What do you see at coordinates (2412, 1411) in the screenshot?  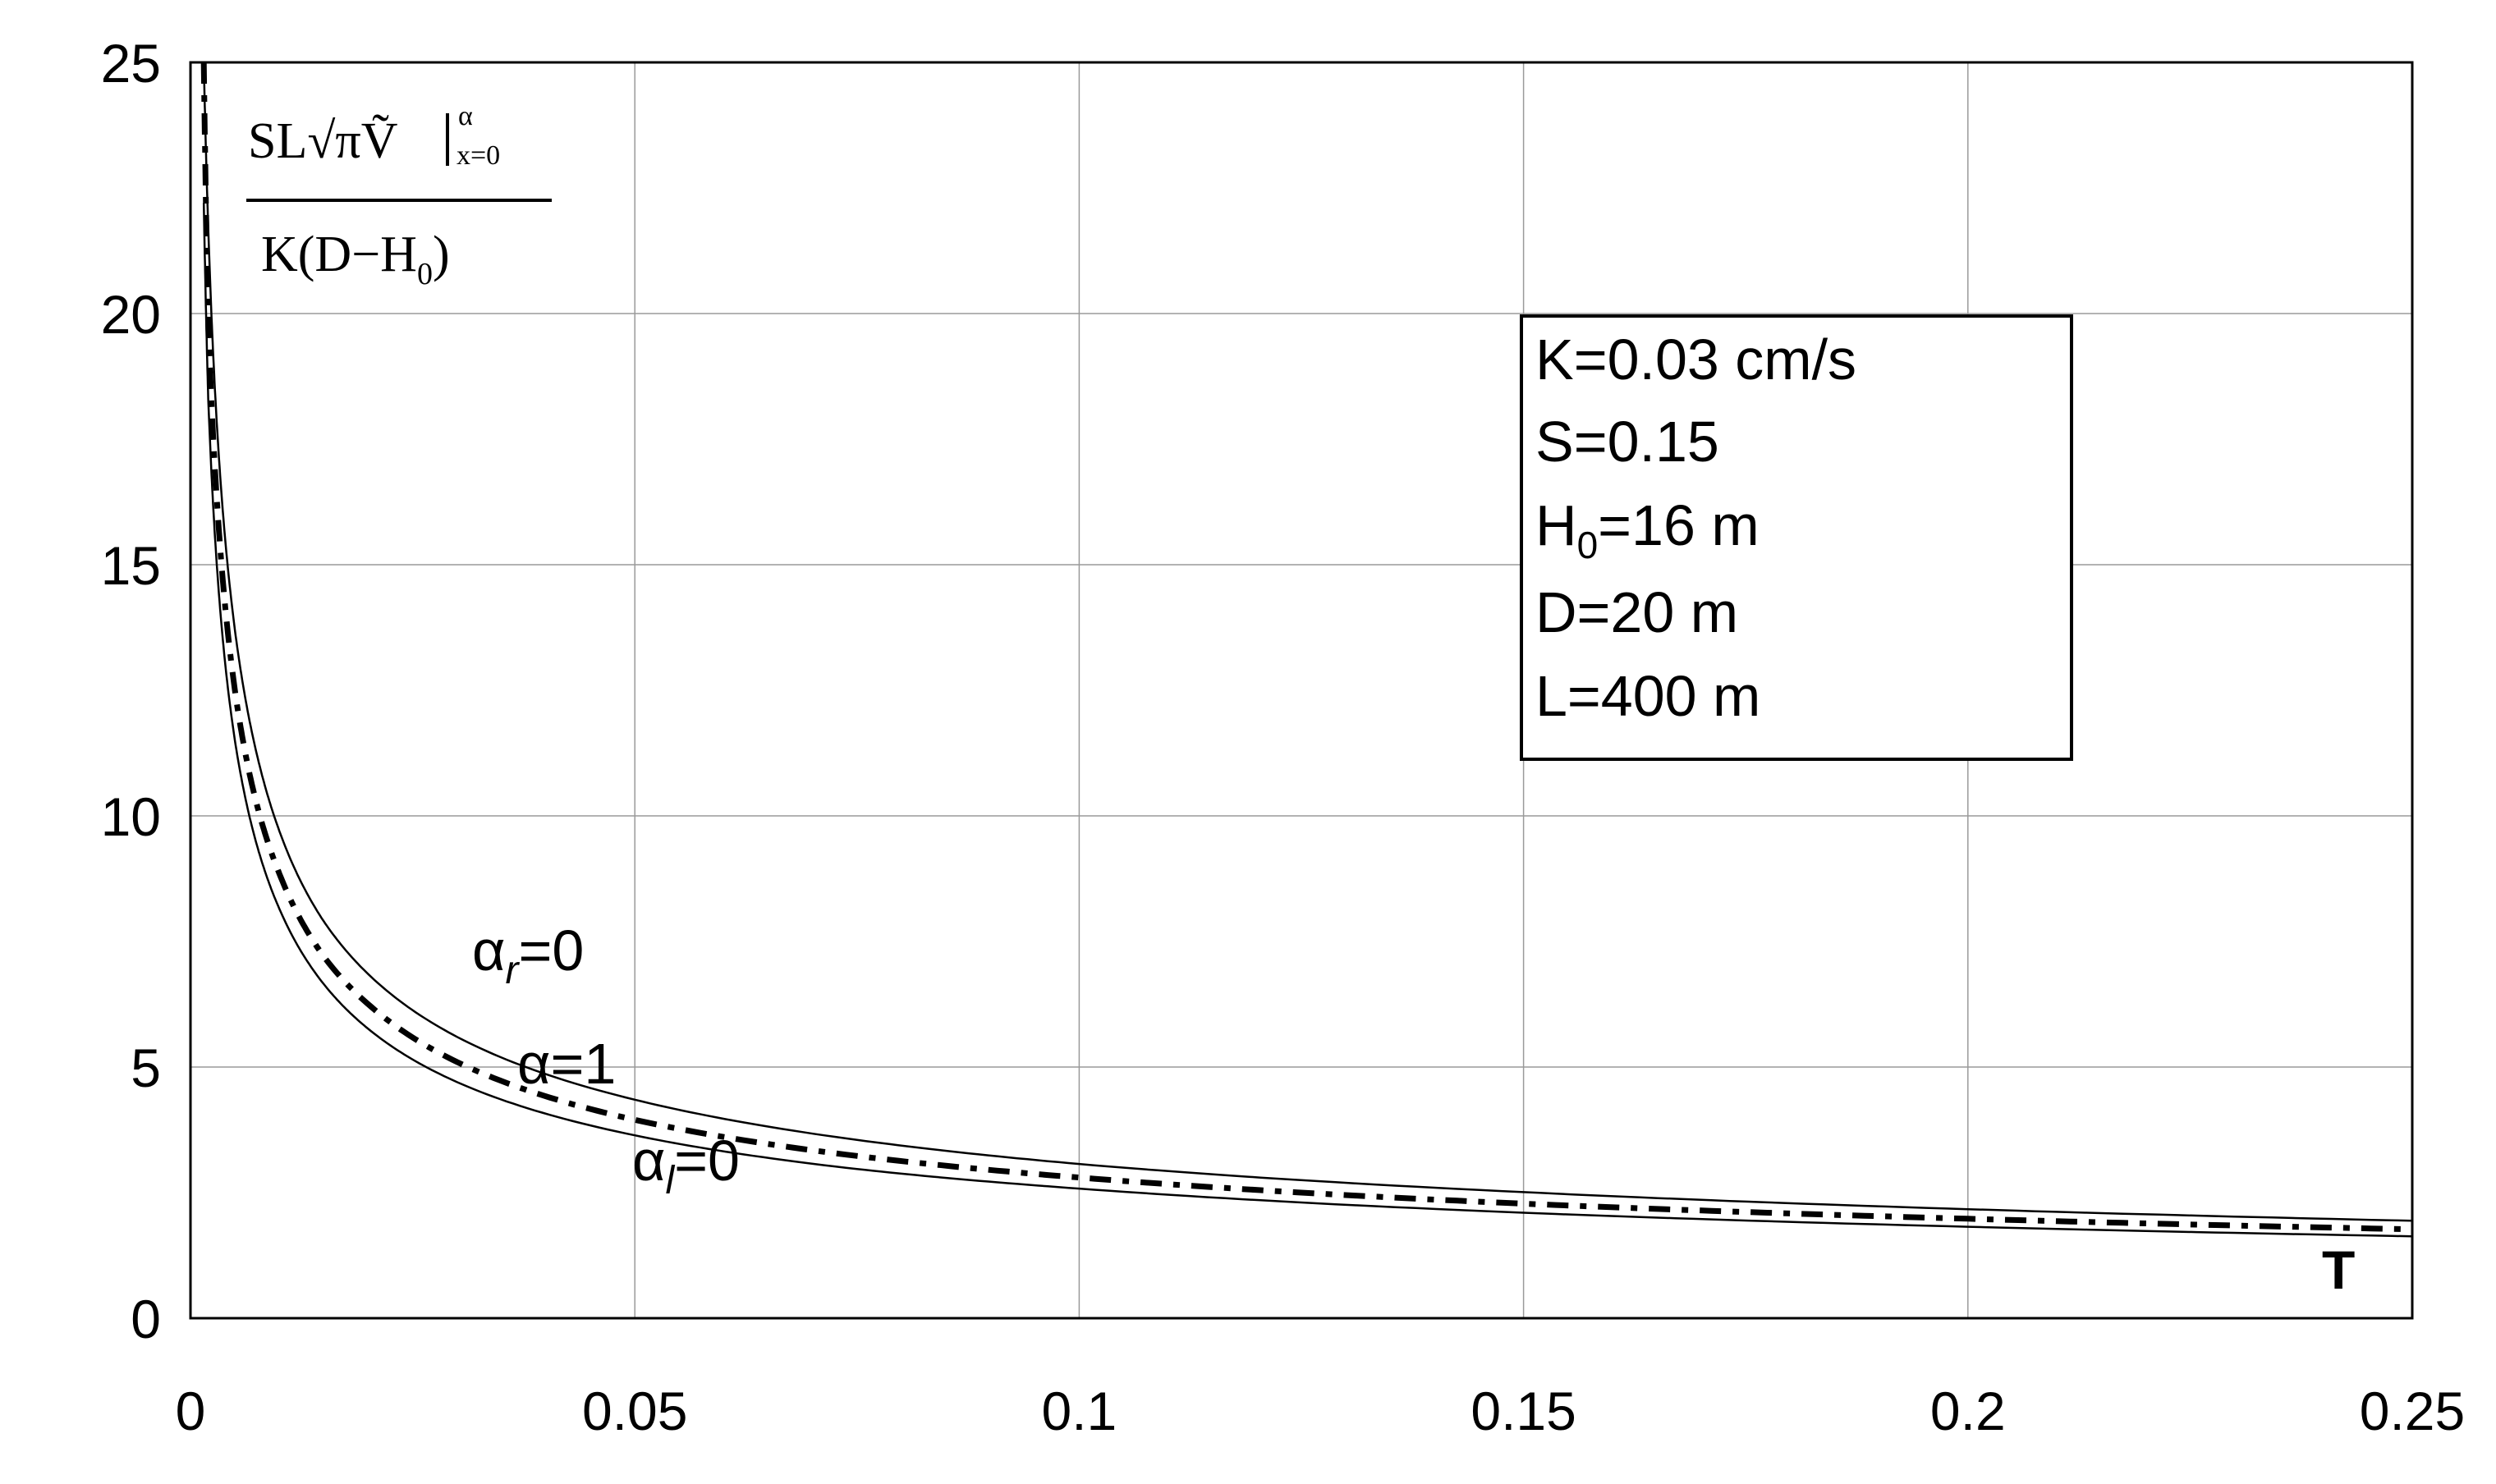 I see `x-tick-label-5: 0.25` at bounding box center [2412, 1411].